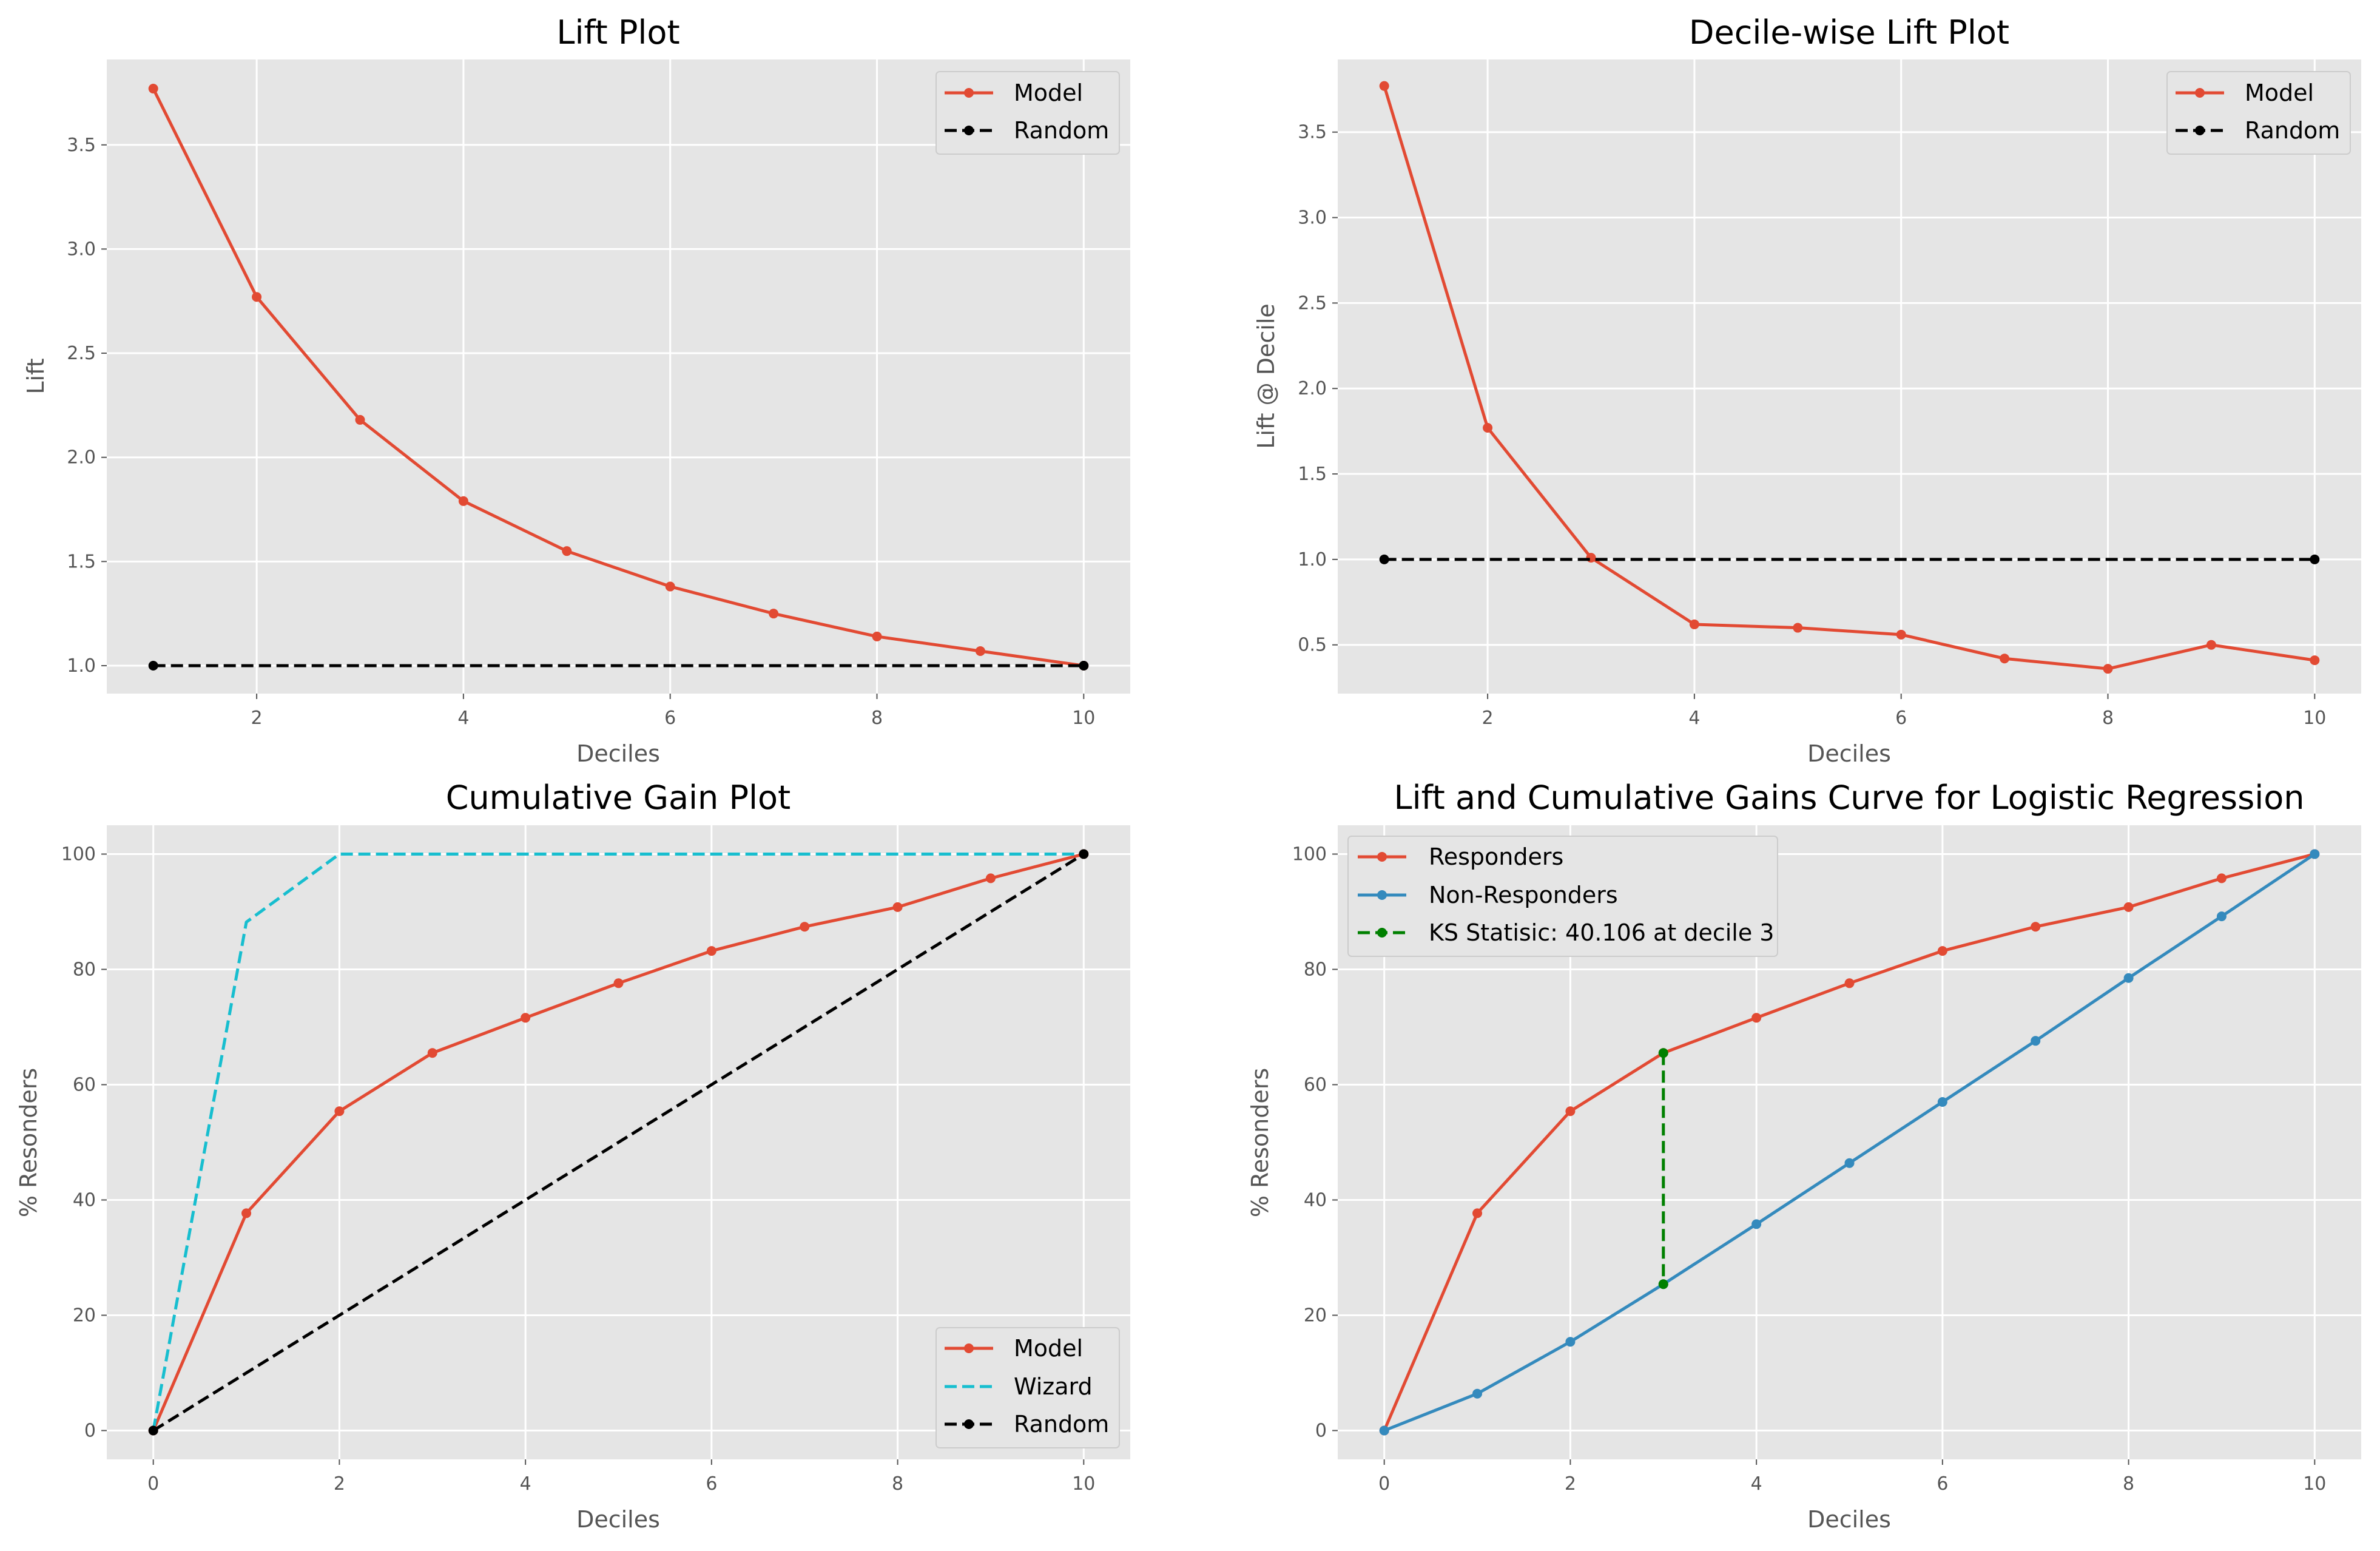  What do you see at coordinates (463, 718) in the screenshot?
I see `lift-xtick-label-4: 4` at bounding box center [463, 718].